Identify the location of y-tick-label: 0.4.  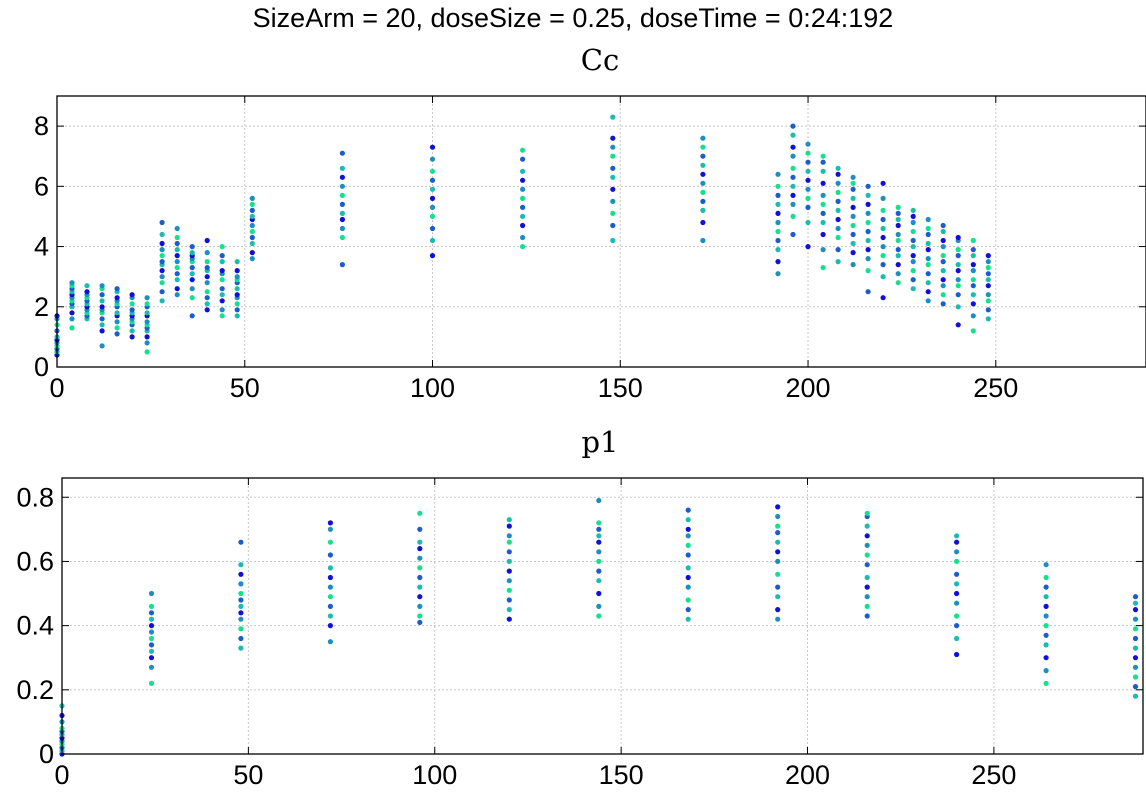
(35, 626).